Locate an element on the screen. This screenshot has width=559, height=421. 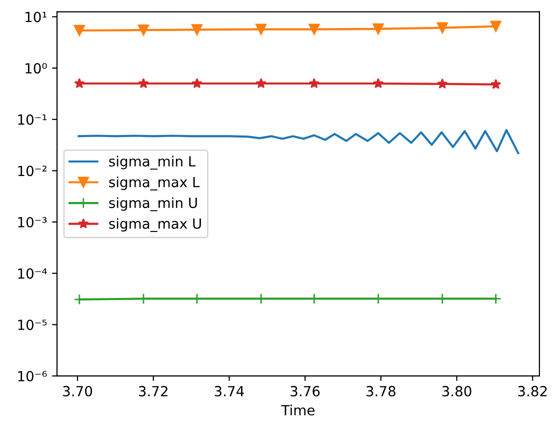
legend-label: sigma_max L is located at coordinates (154, 183).